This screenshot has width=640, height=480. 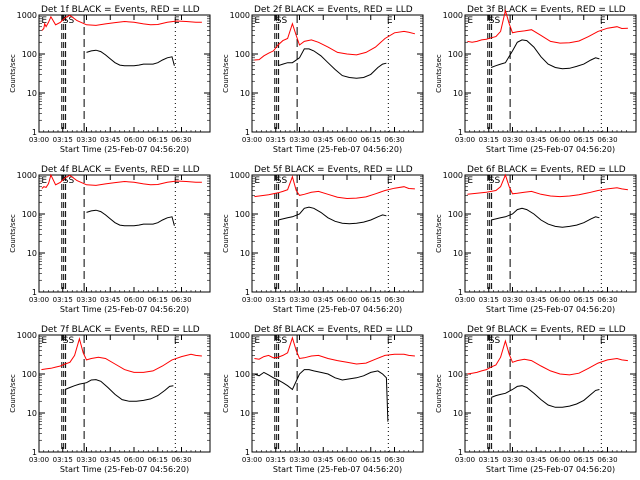 What do you see at coordinates (546, 330) in the screenshot?
I see `chart-title: Det 9f BLACK = Events, RED = LLD` at bounding box center [546, 330].